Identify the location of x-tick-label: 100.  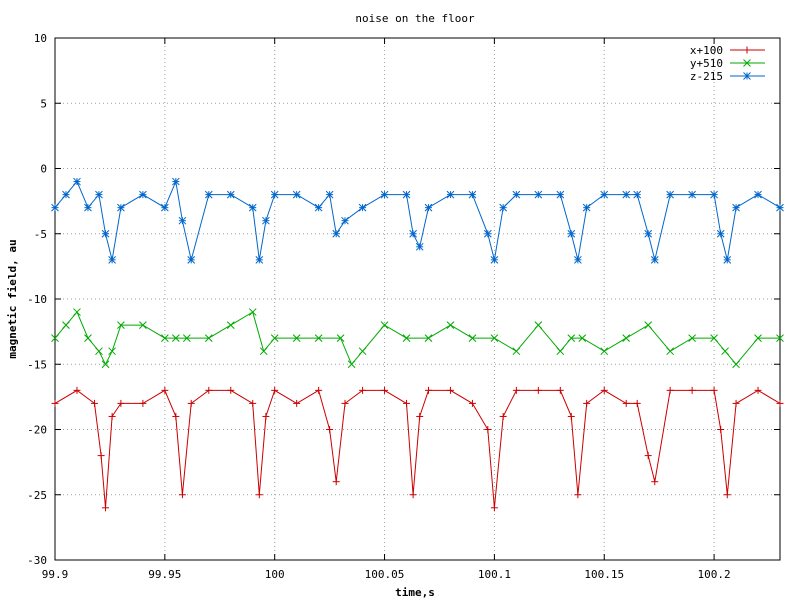
(275, 574).